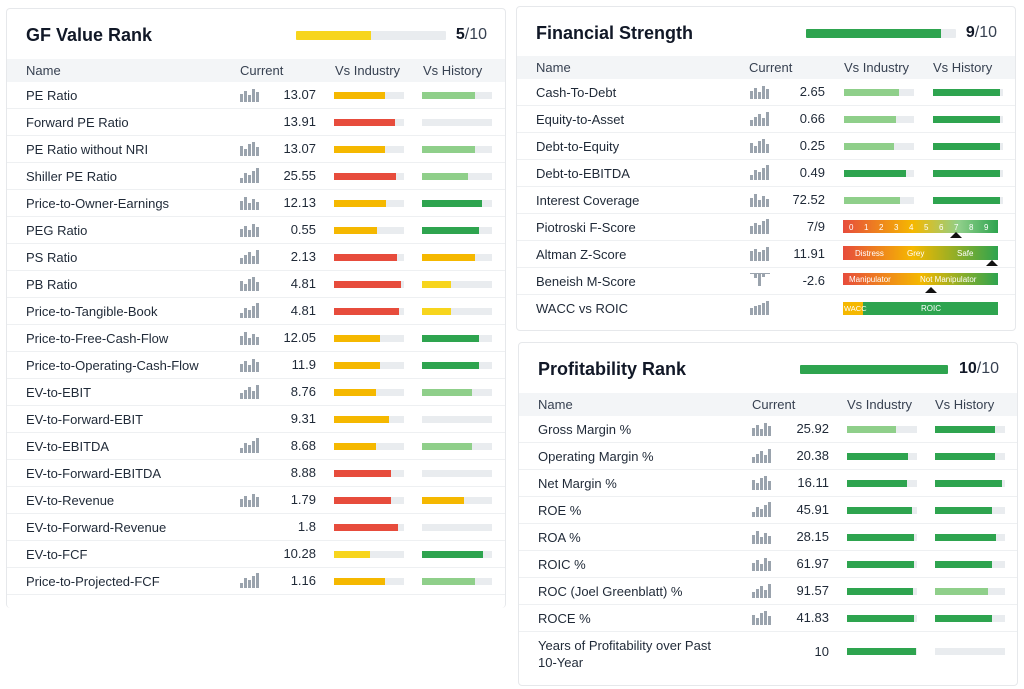 The width and height of the screenshot is (1024, 689). Describe the element at coordinates (967, 368) in the screenshot. I see `rank-score-value: 10` at that location.